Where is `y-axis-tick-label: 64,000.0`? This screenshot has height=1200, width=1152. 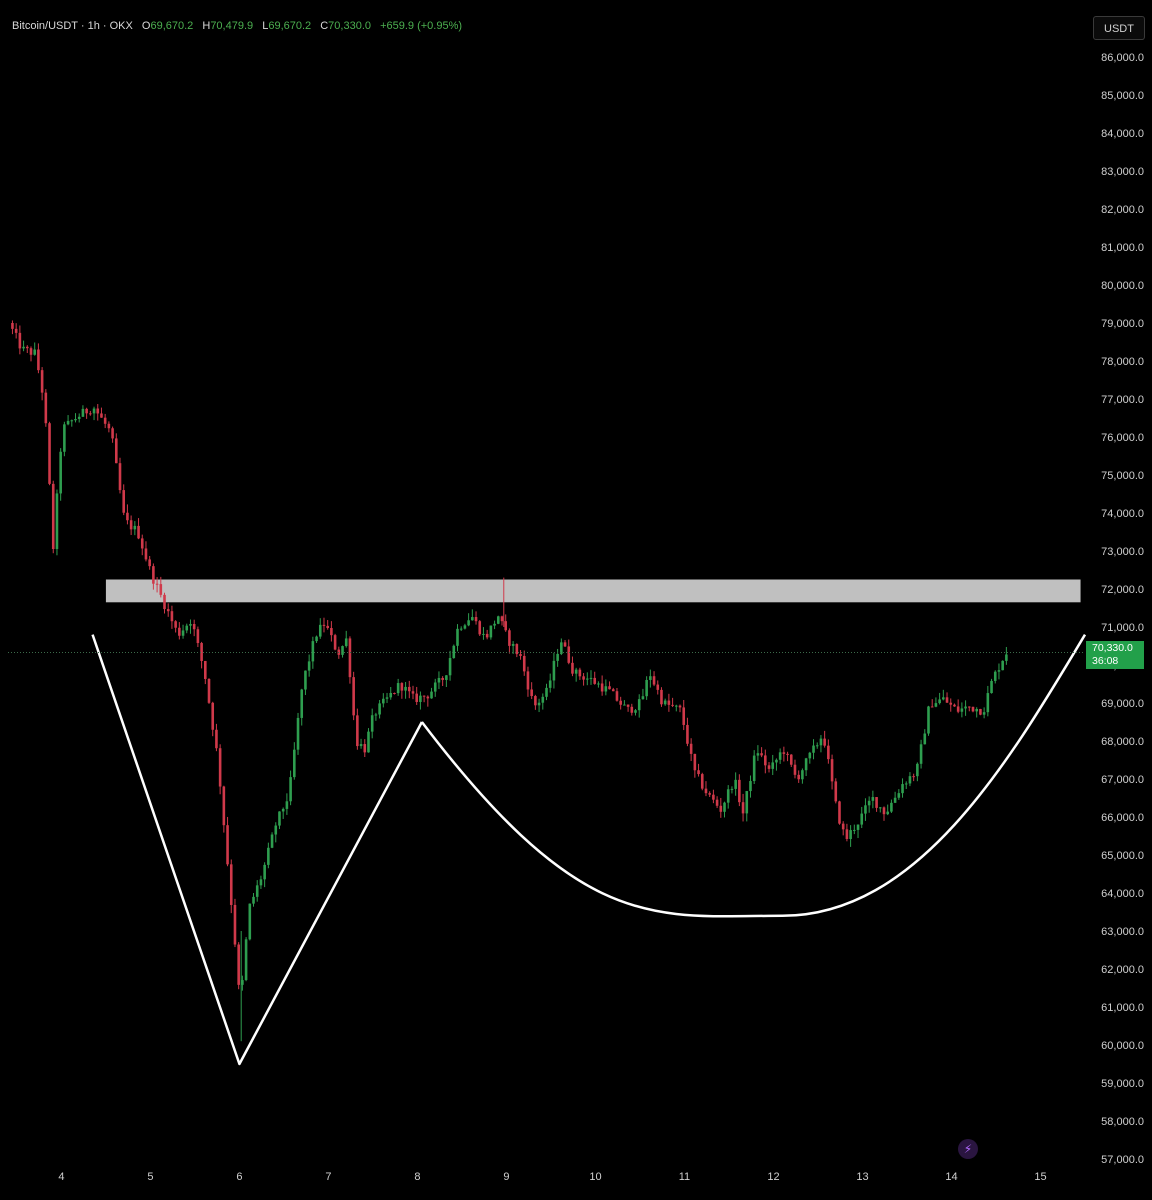
y-axis-tick-label: 64,000.0 is located at coordinates (1122, 894).